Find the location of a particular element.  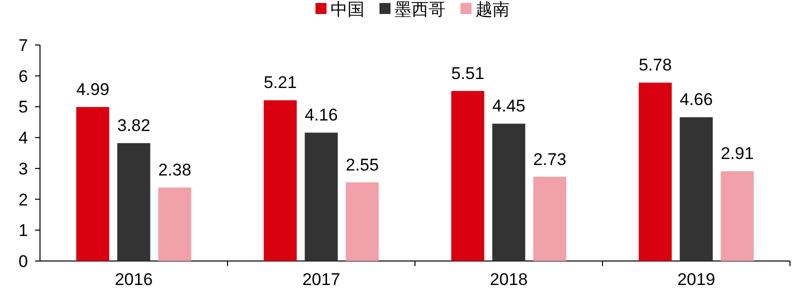

data-label: 2.38 is located at coordinates (175, 170).